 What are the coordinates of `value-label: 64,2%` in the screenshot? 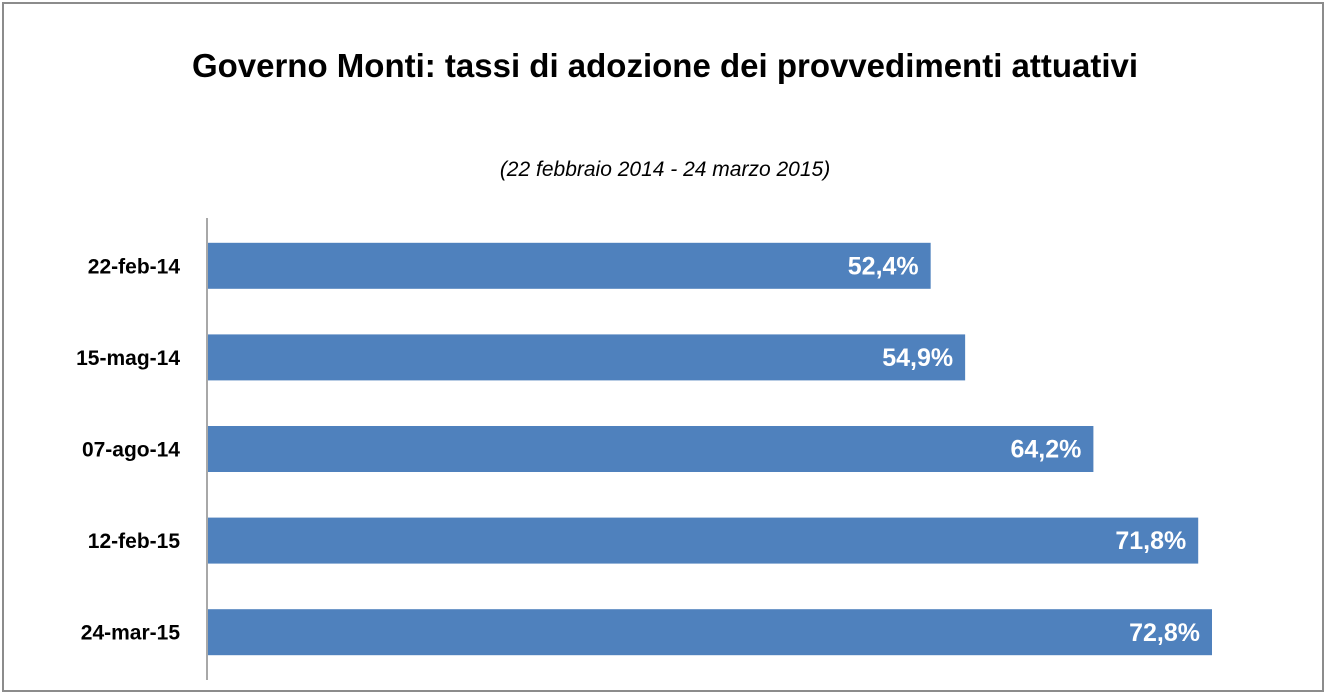 It's located at (1046, 450).